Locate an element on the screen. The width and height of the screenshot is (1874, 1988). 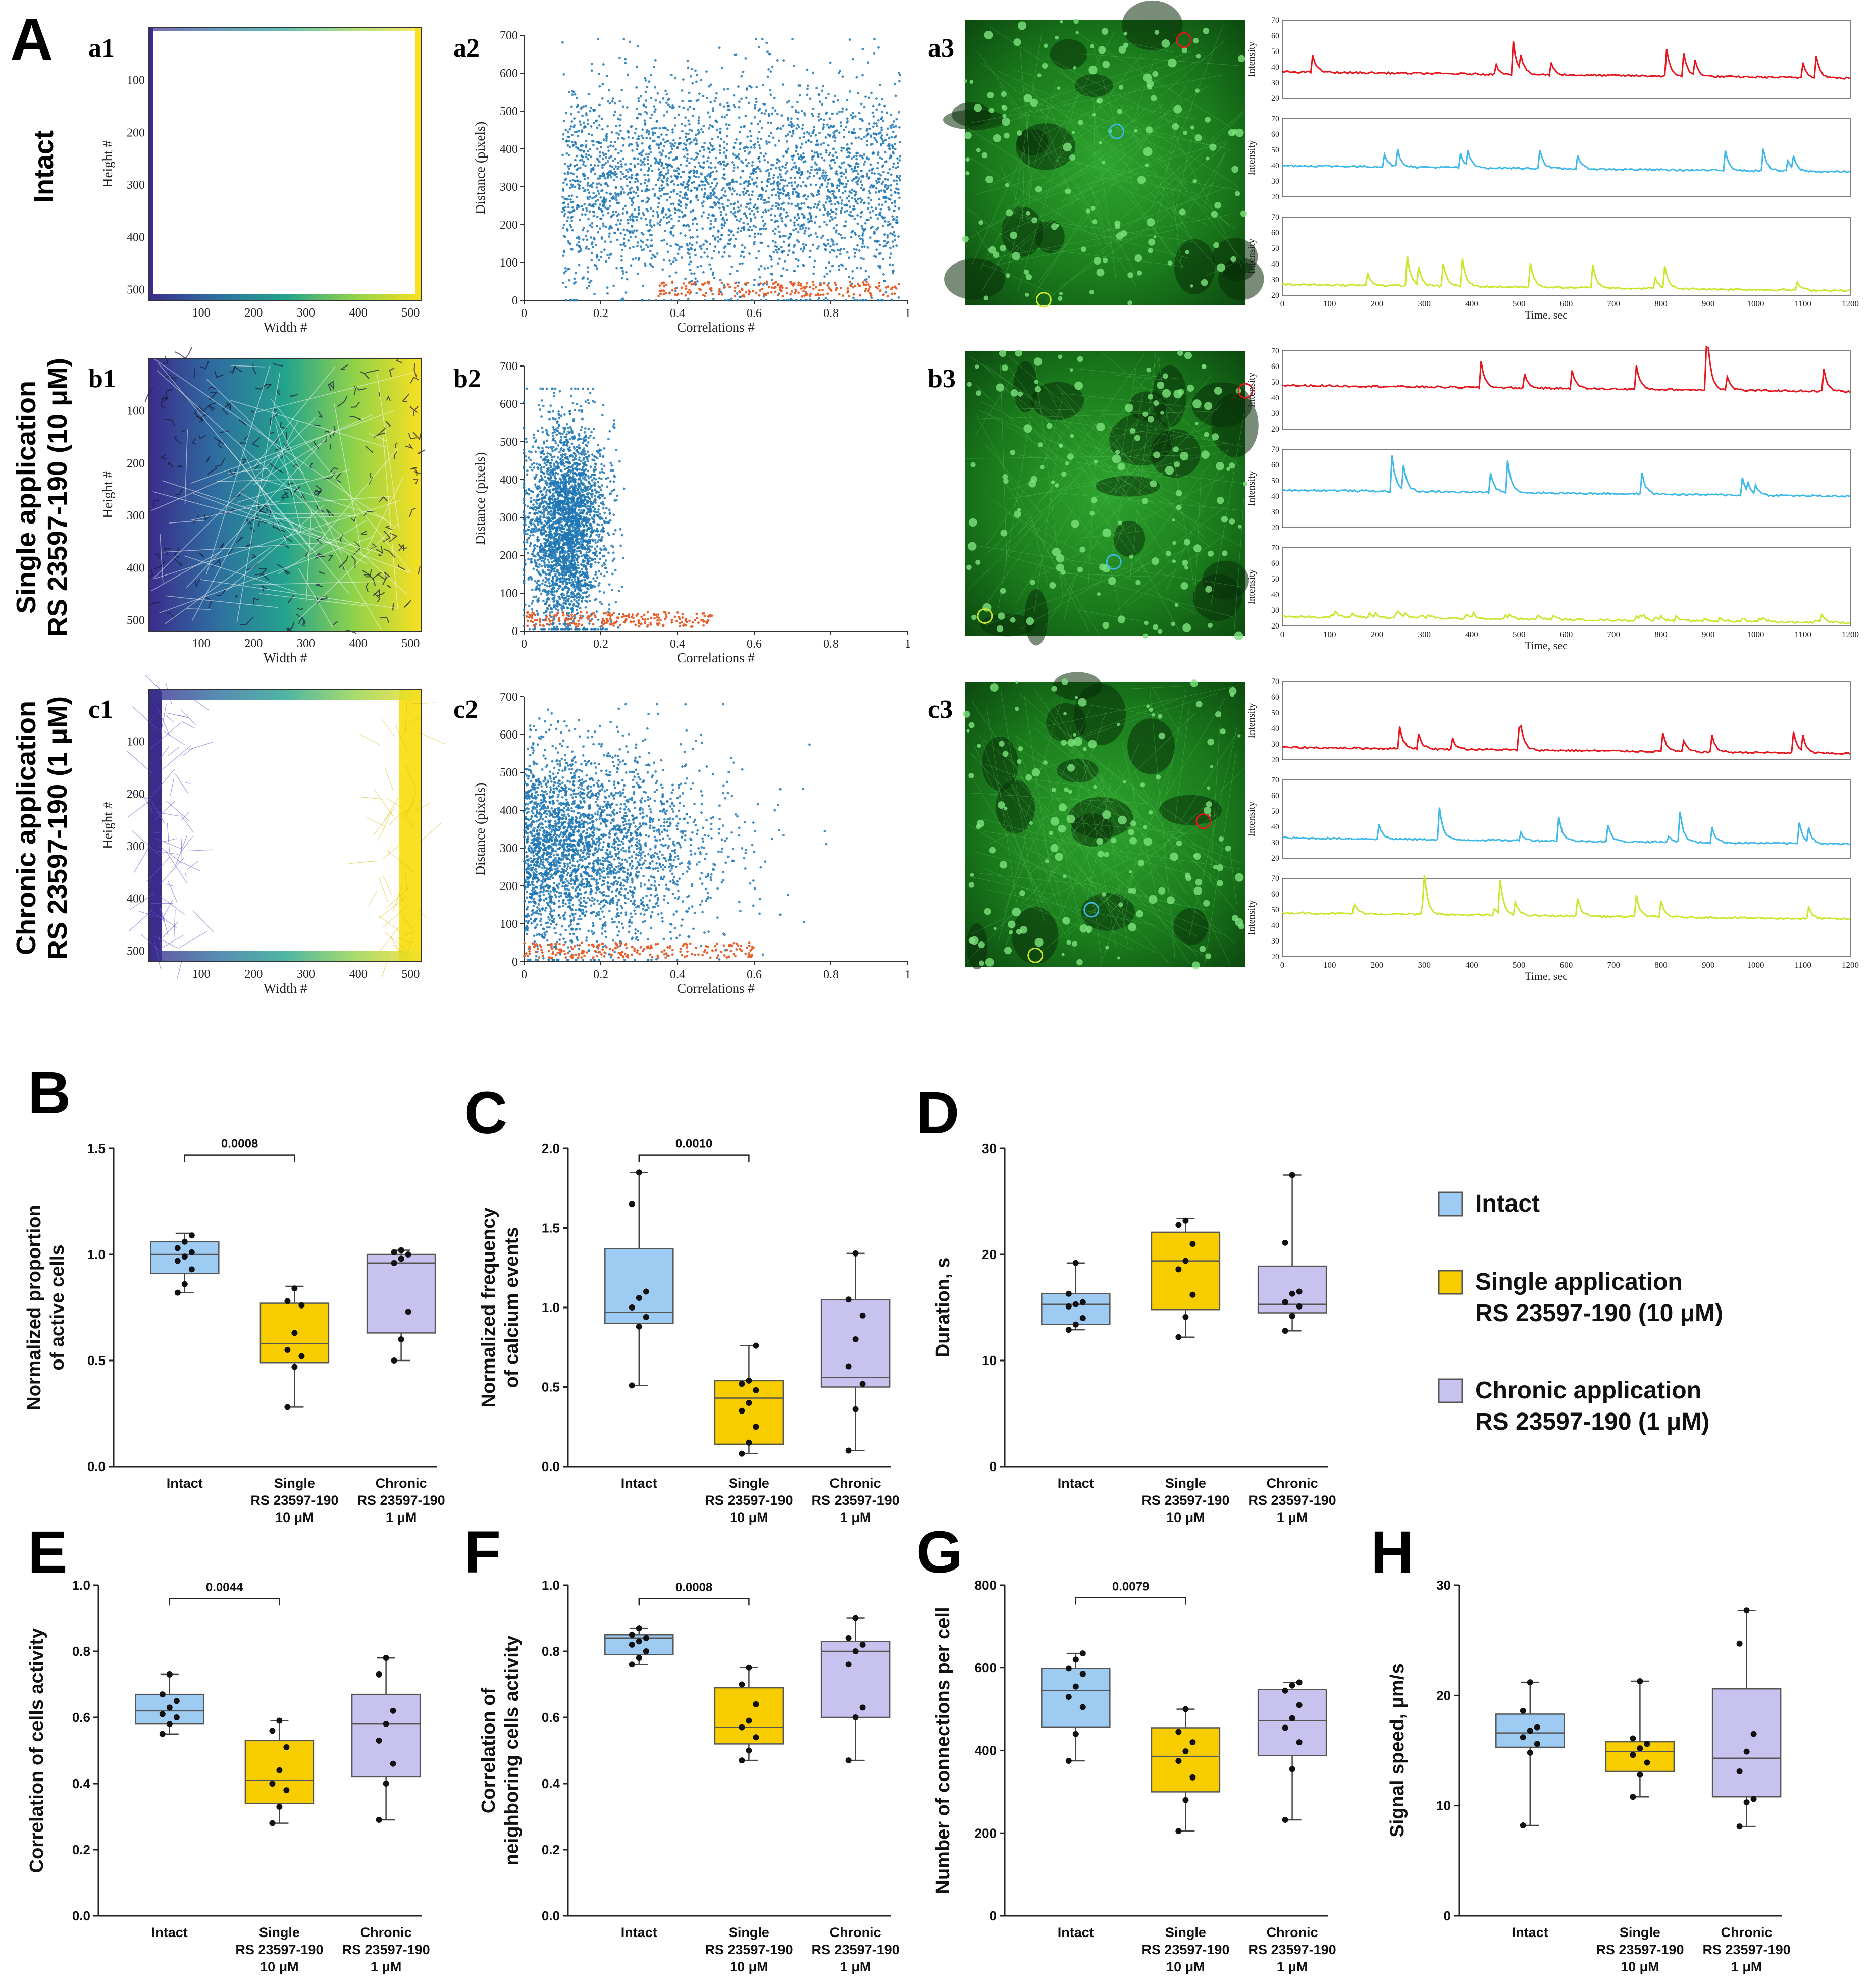
trace-x-tick: 600 is located at coordinates (1566, 303).